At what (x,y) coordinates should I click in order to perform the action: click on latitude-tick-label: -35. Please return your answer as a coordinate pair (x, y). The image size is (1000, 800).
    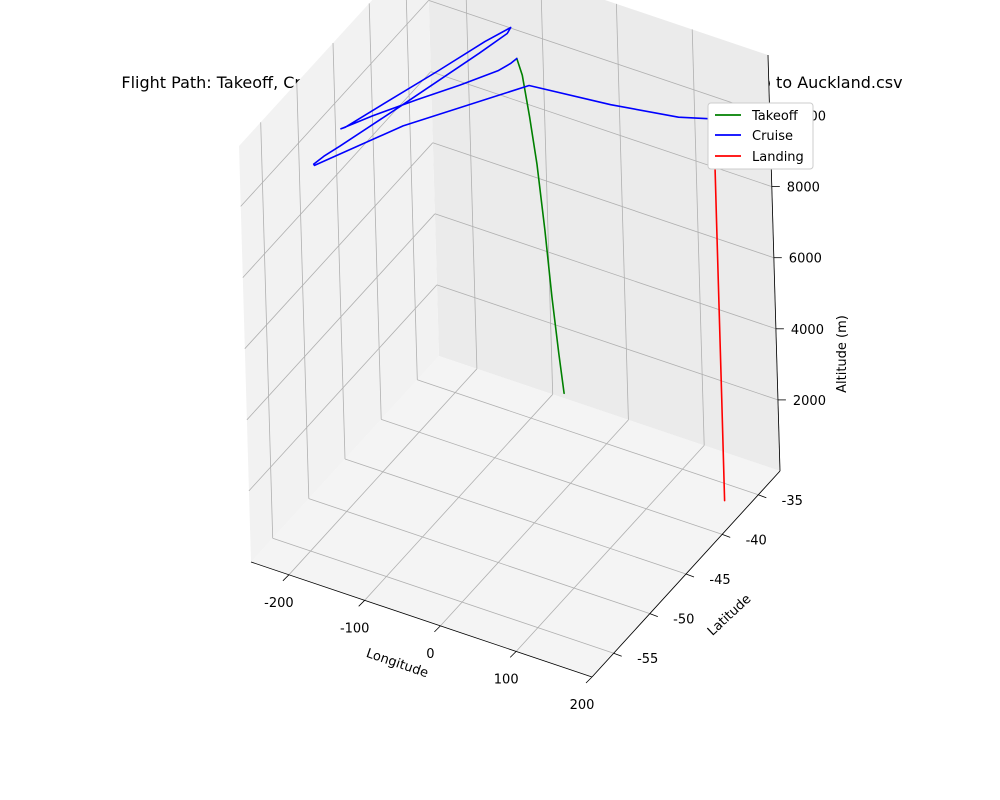
    Looking at the image, I should click on (792, 501).